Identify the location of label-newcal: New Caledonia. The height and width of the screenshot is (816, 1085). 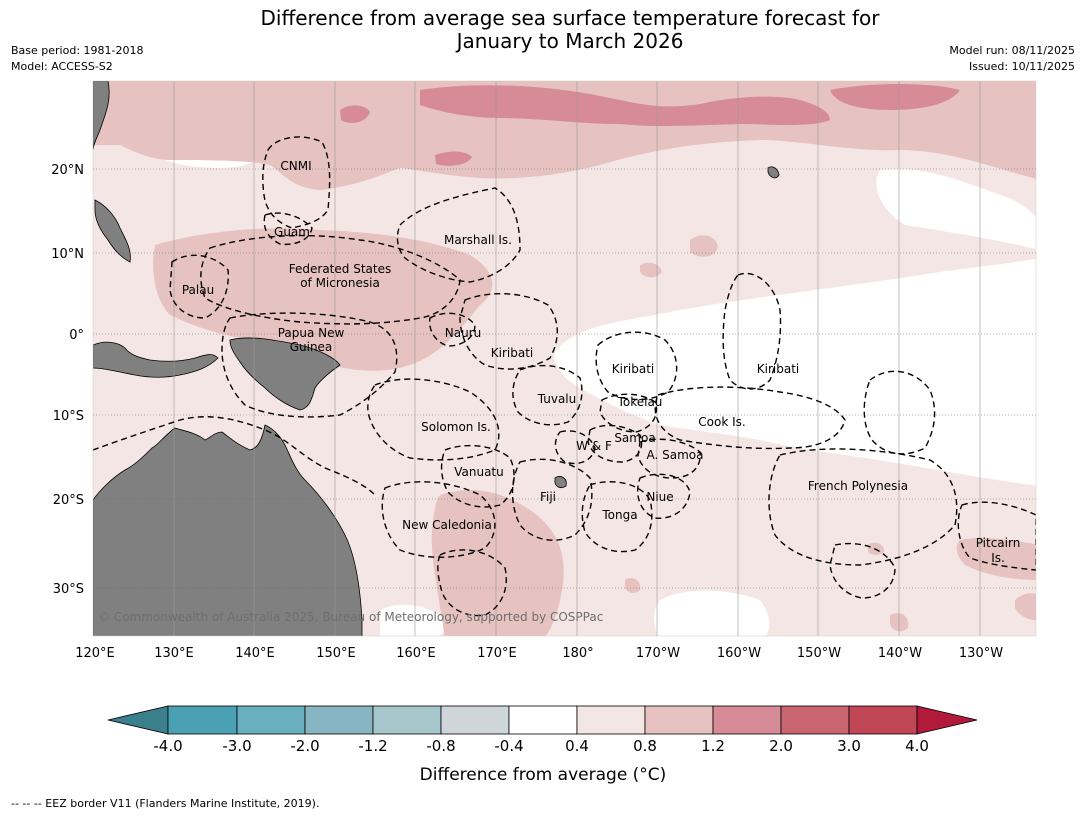
(447, 525).